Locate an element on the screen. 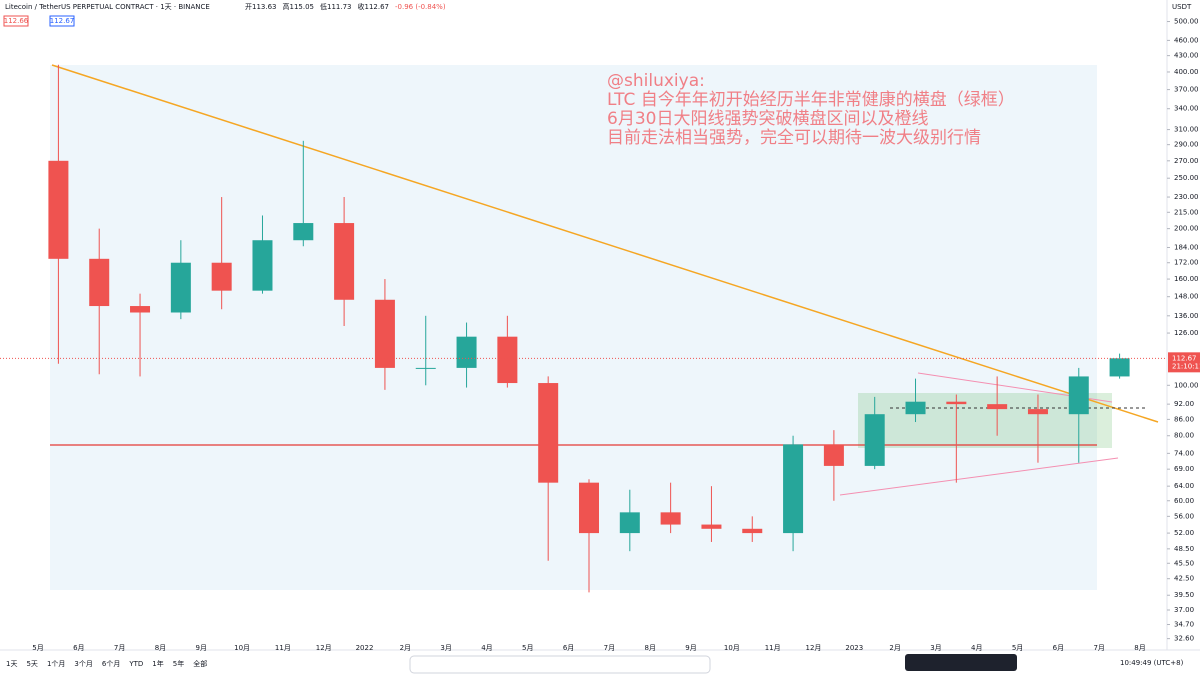 The image size is (1200, 679). range-button: 1天 is located at coordinates (11, 664).